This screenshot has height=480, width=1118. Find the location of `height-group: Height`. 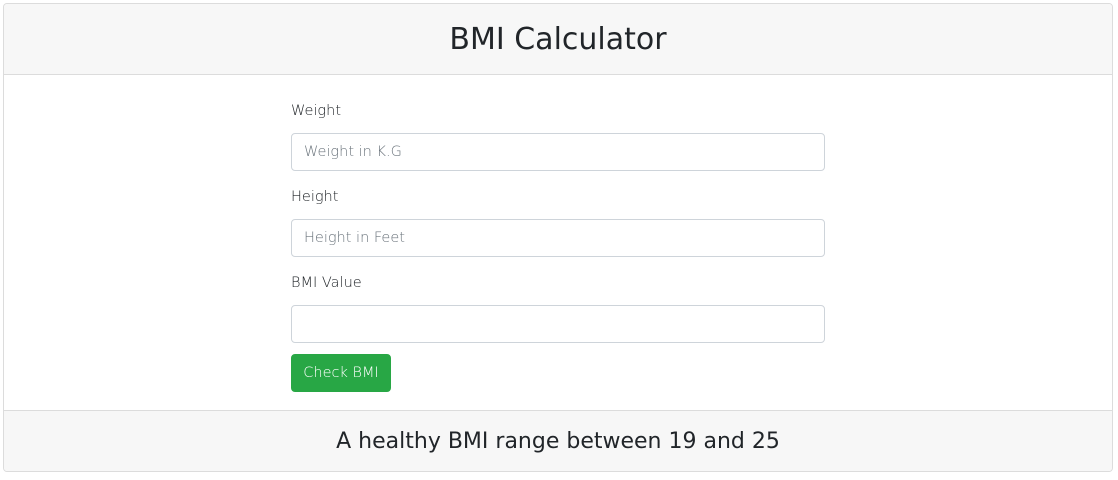

height-group: Height is located at coordinates (558, 222).